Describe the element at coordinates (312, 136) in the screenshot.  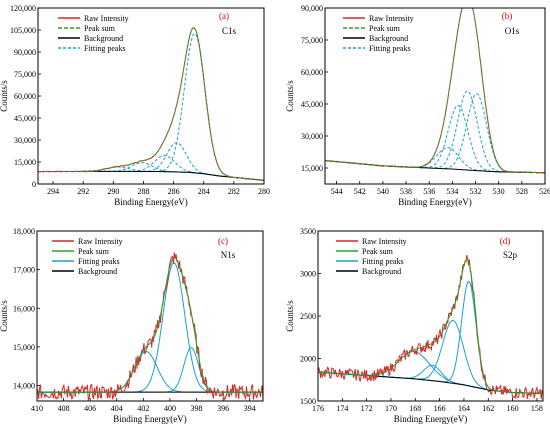
I see `y-tick-label: 30,000` at that location.